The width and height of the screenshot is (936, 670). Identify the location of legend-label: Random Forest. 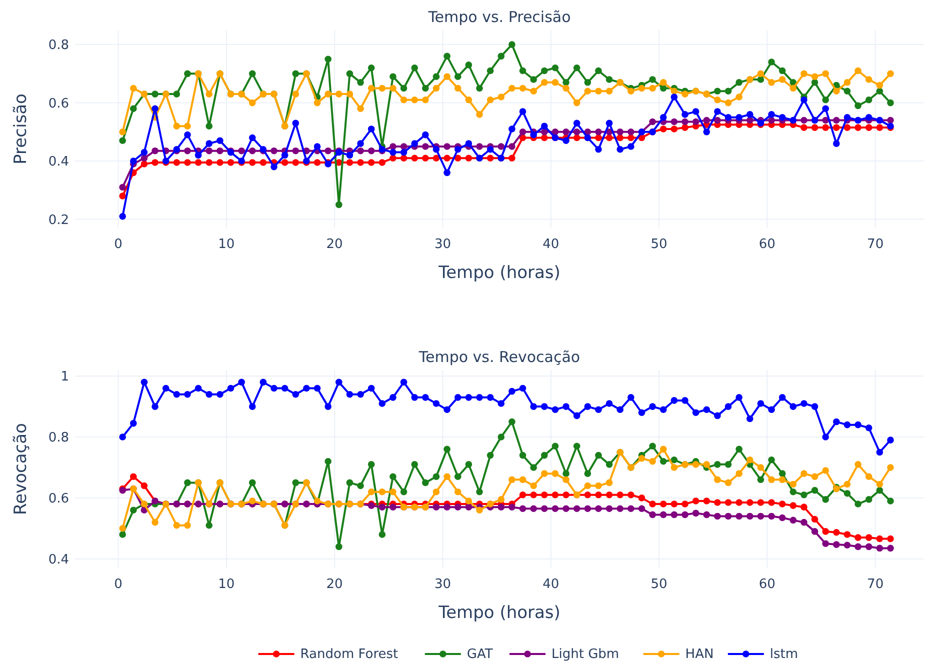
(349, 654).